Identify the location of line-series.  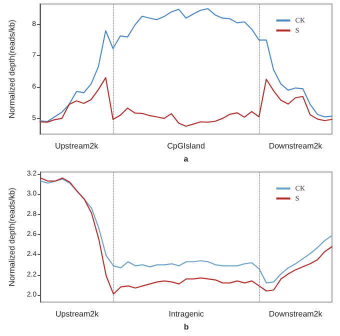
(186, 102).